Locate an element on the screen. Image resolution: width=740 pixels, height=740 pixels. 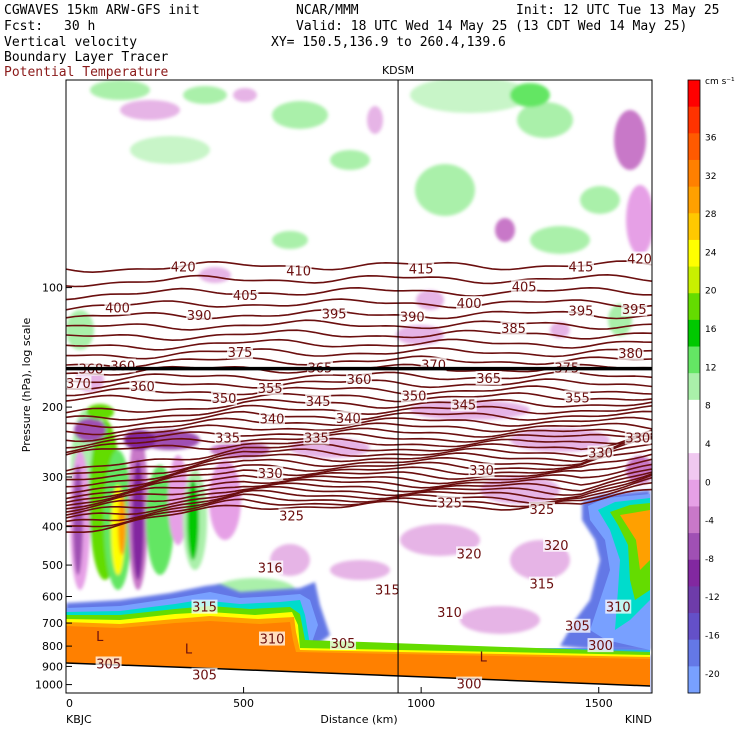
theta-label: 325 is located at coordinates (449, 504).